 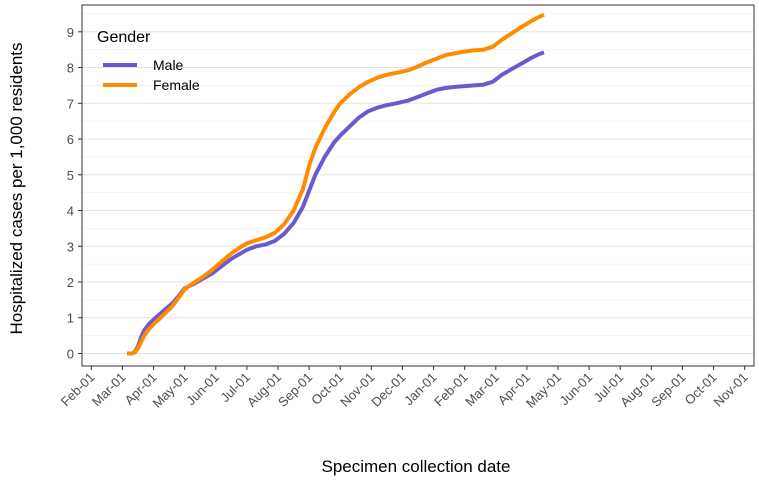 What do you see at coordinates (70, 68) in the screenshot?
I see `y-tick-label: 8` at bounding box center [70, 68].